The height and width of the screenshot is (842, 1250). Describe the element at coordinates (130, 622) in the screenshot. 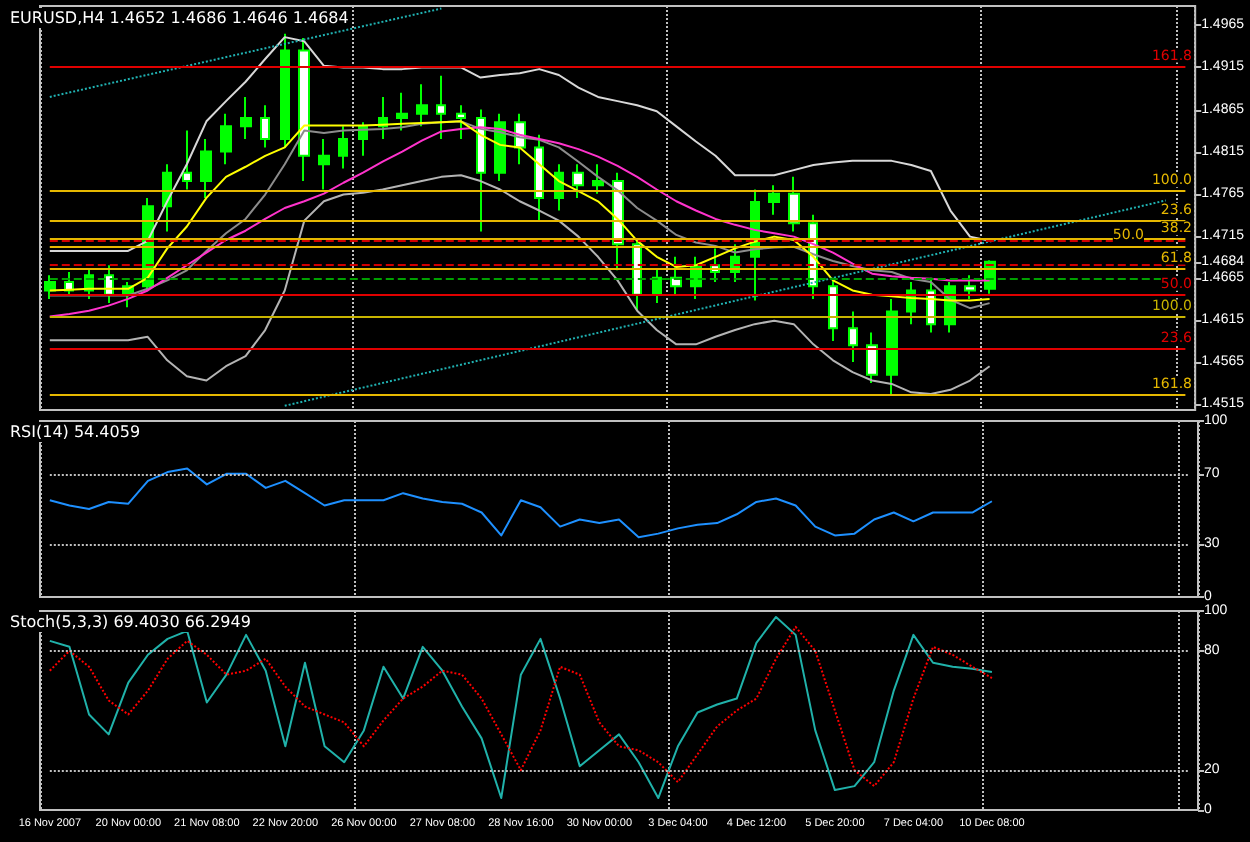

I see `chart-title: Stoch(5,3,3) 69.4030 66.2949` at that location.